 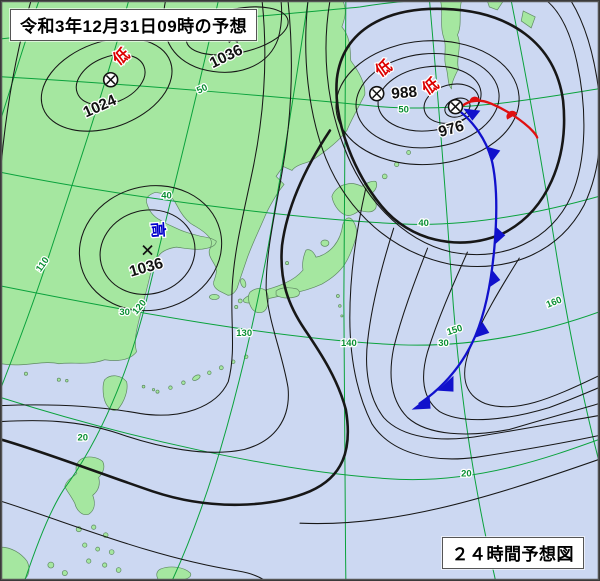 What do you see at coordinates (451, 45) in the screenshot?
I see `island-sakhalin` at bounding box center [451, 45].